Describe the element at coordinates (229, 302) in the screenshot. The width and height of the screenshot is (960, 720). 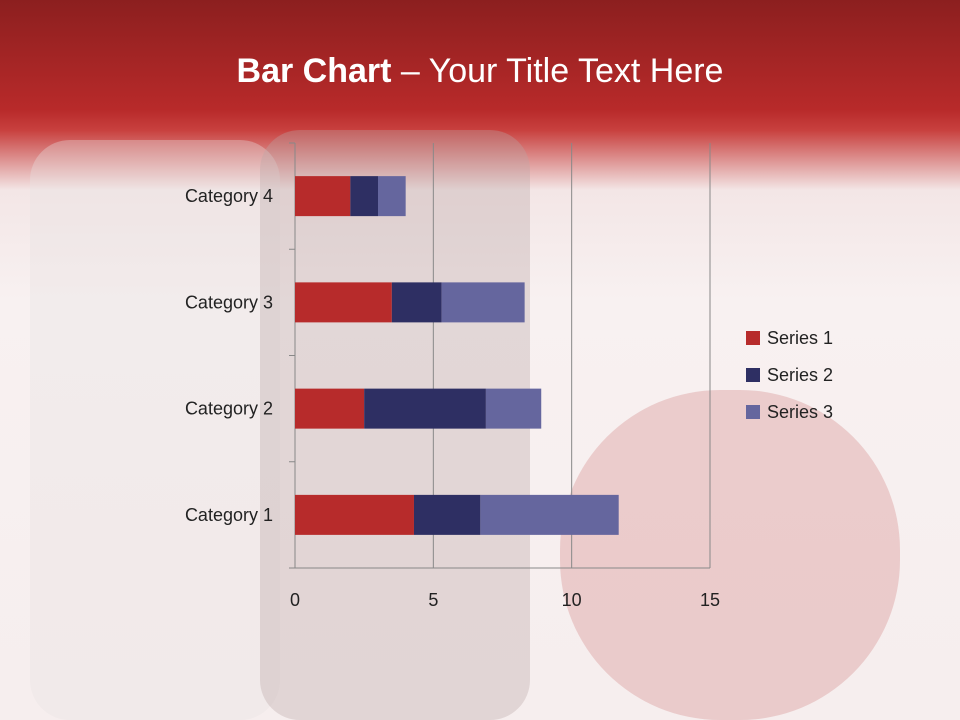
I see `category-label: Category 3` at that location.